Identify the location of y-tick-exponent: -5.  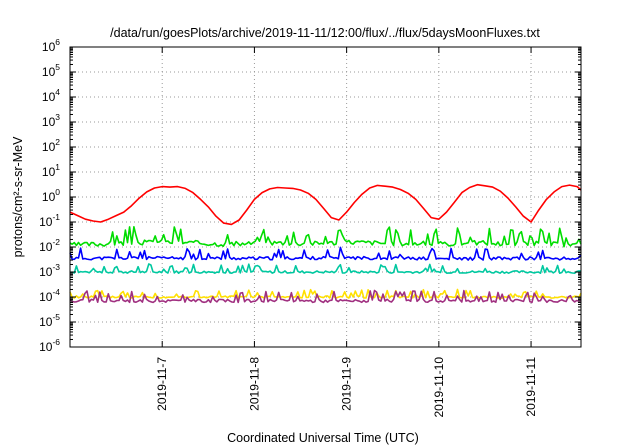
(56, 317).